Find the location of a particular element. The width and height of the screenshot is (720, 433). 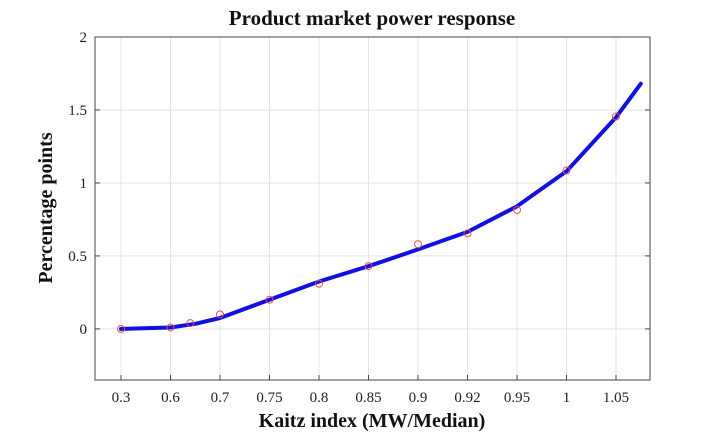

y-axis-label: Percentage points is located at coordinates (46, 207).